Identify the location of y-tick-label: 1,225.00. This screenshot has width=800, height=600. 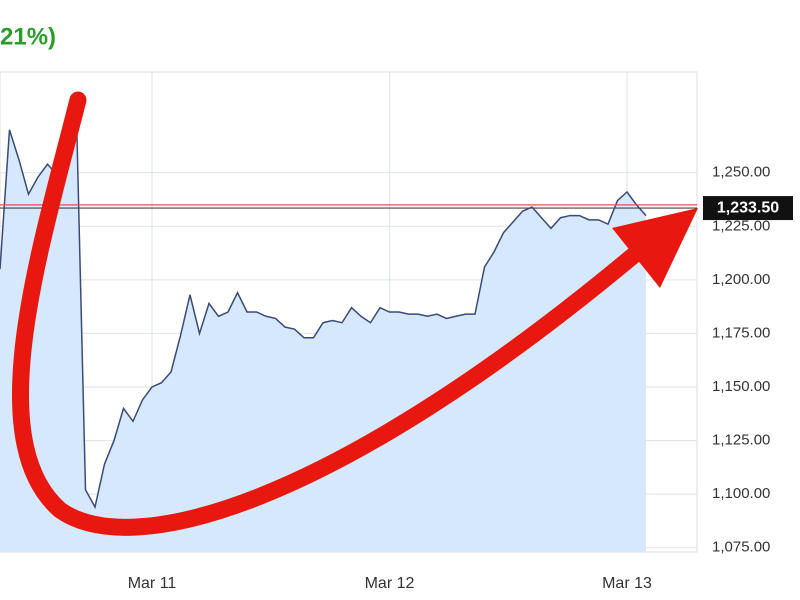
(741, 225).